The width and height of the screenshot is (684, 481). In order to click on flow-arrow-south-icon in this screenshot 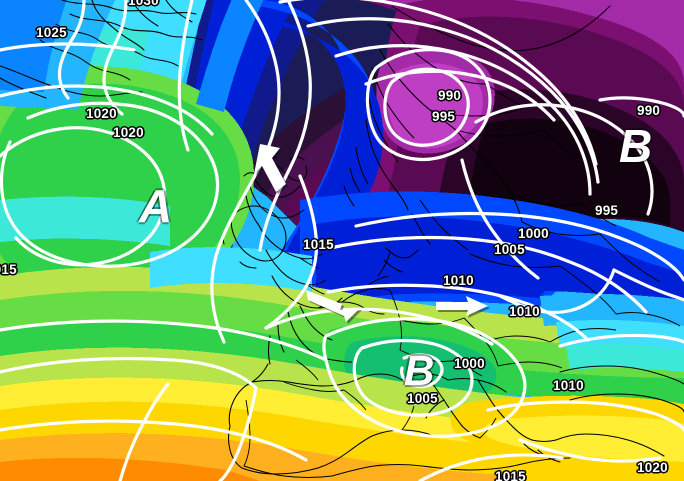, I will do `click(271, 169)`.